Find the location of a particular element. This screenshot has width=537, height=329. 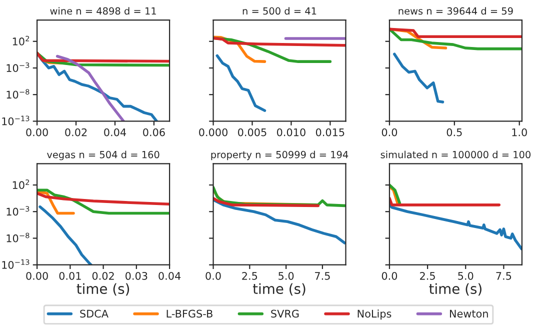

x-tick-label: 1.0 is located at coordinates (519, 132).